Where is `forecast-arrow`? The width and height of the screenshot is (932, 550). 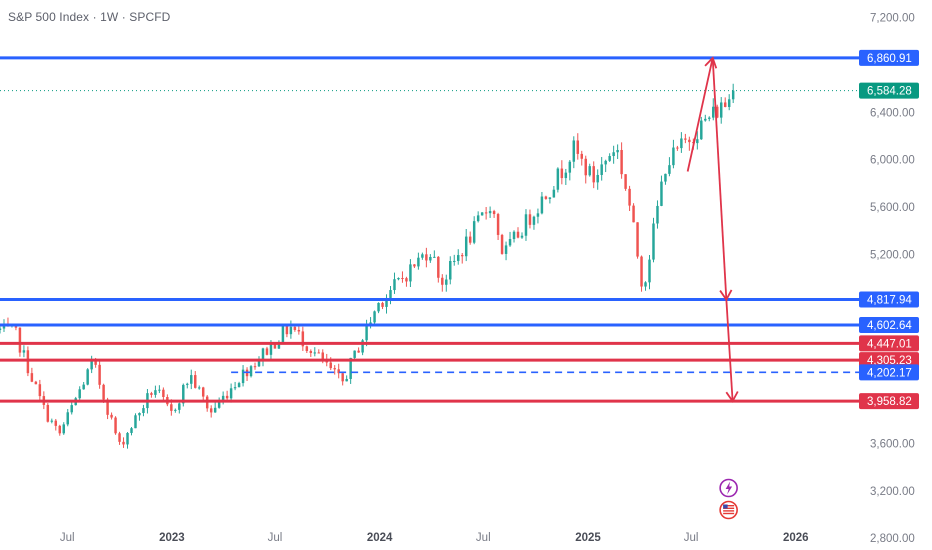
forecast-arrow is located at coordinates (702, 114).